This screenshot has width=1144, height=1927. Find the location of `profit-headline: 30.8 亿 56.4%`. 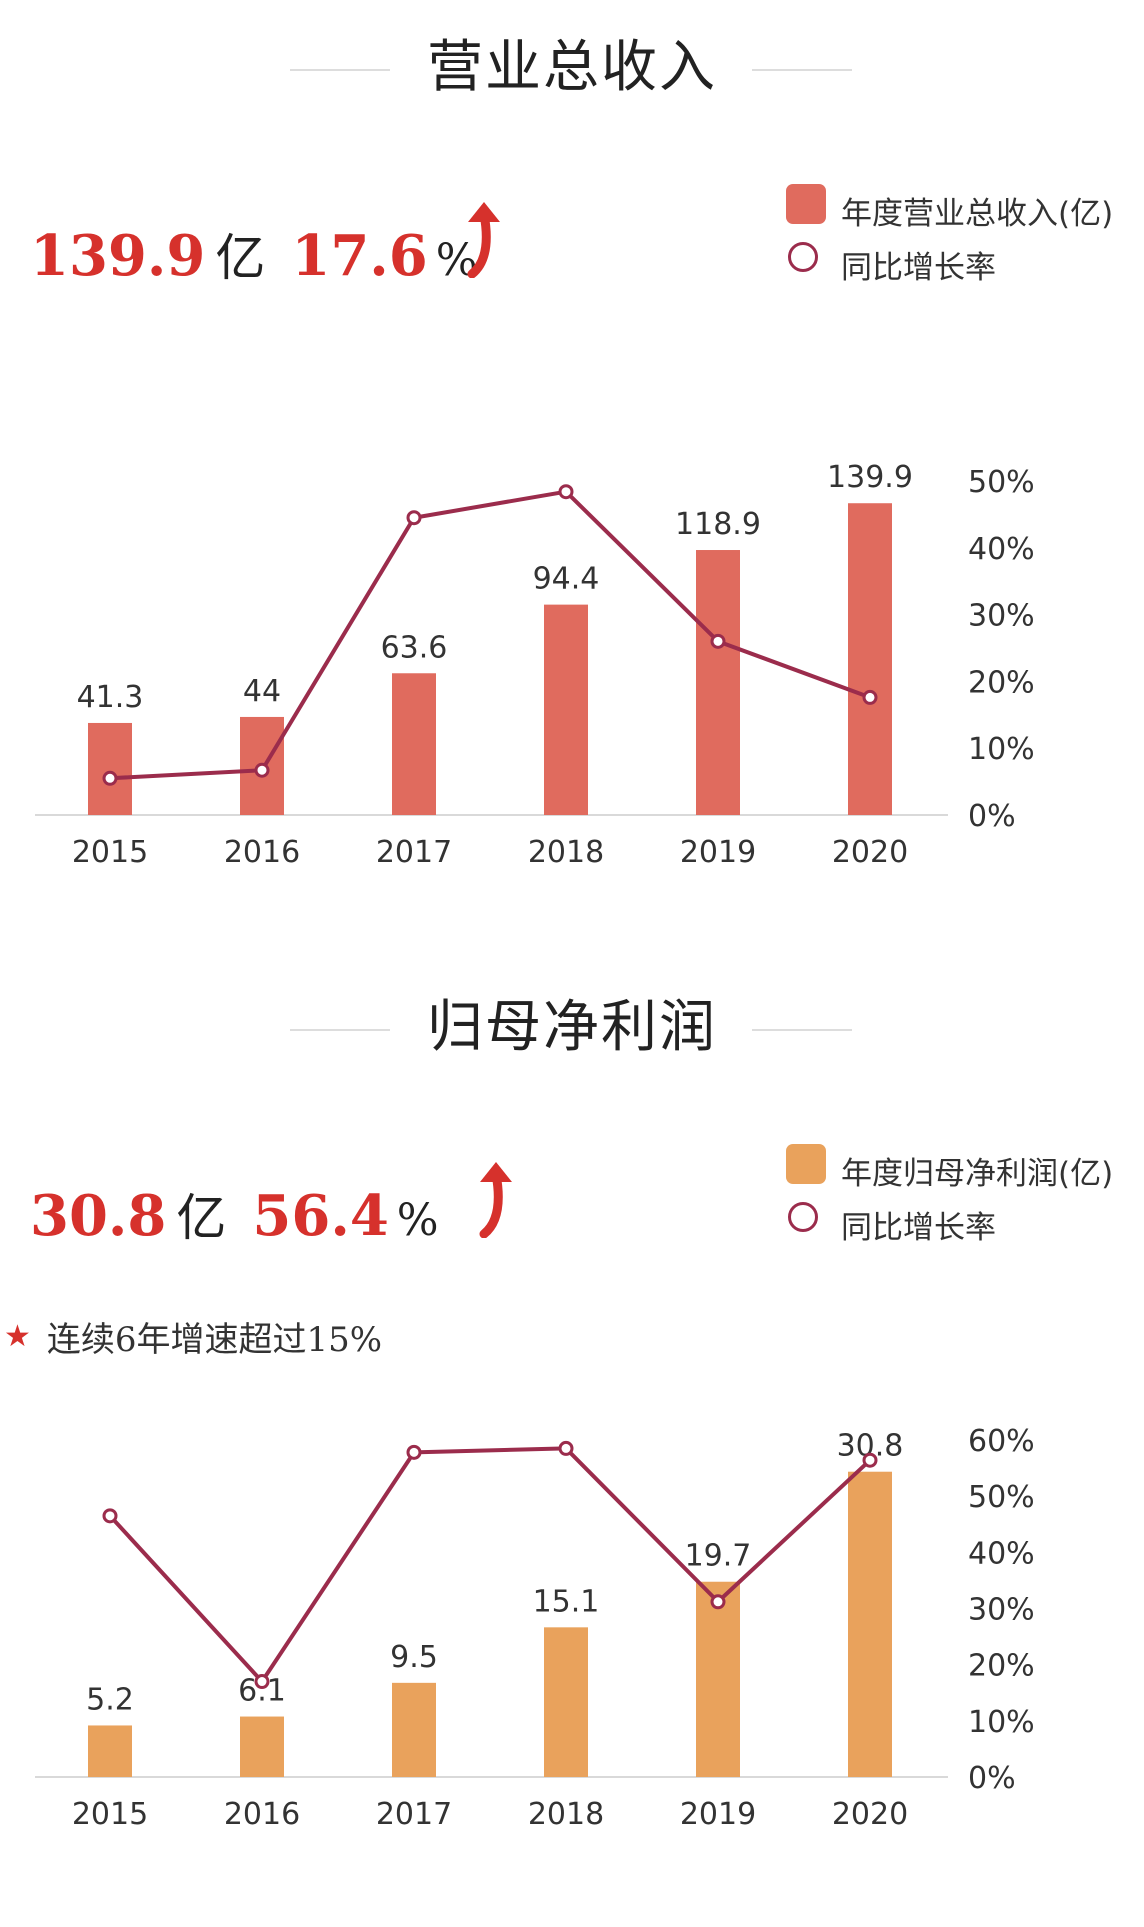

profit-headline: 30.8 亿 56.4% is located at coordinates (234, 1216).